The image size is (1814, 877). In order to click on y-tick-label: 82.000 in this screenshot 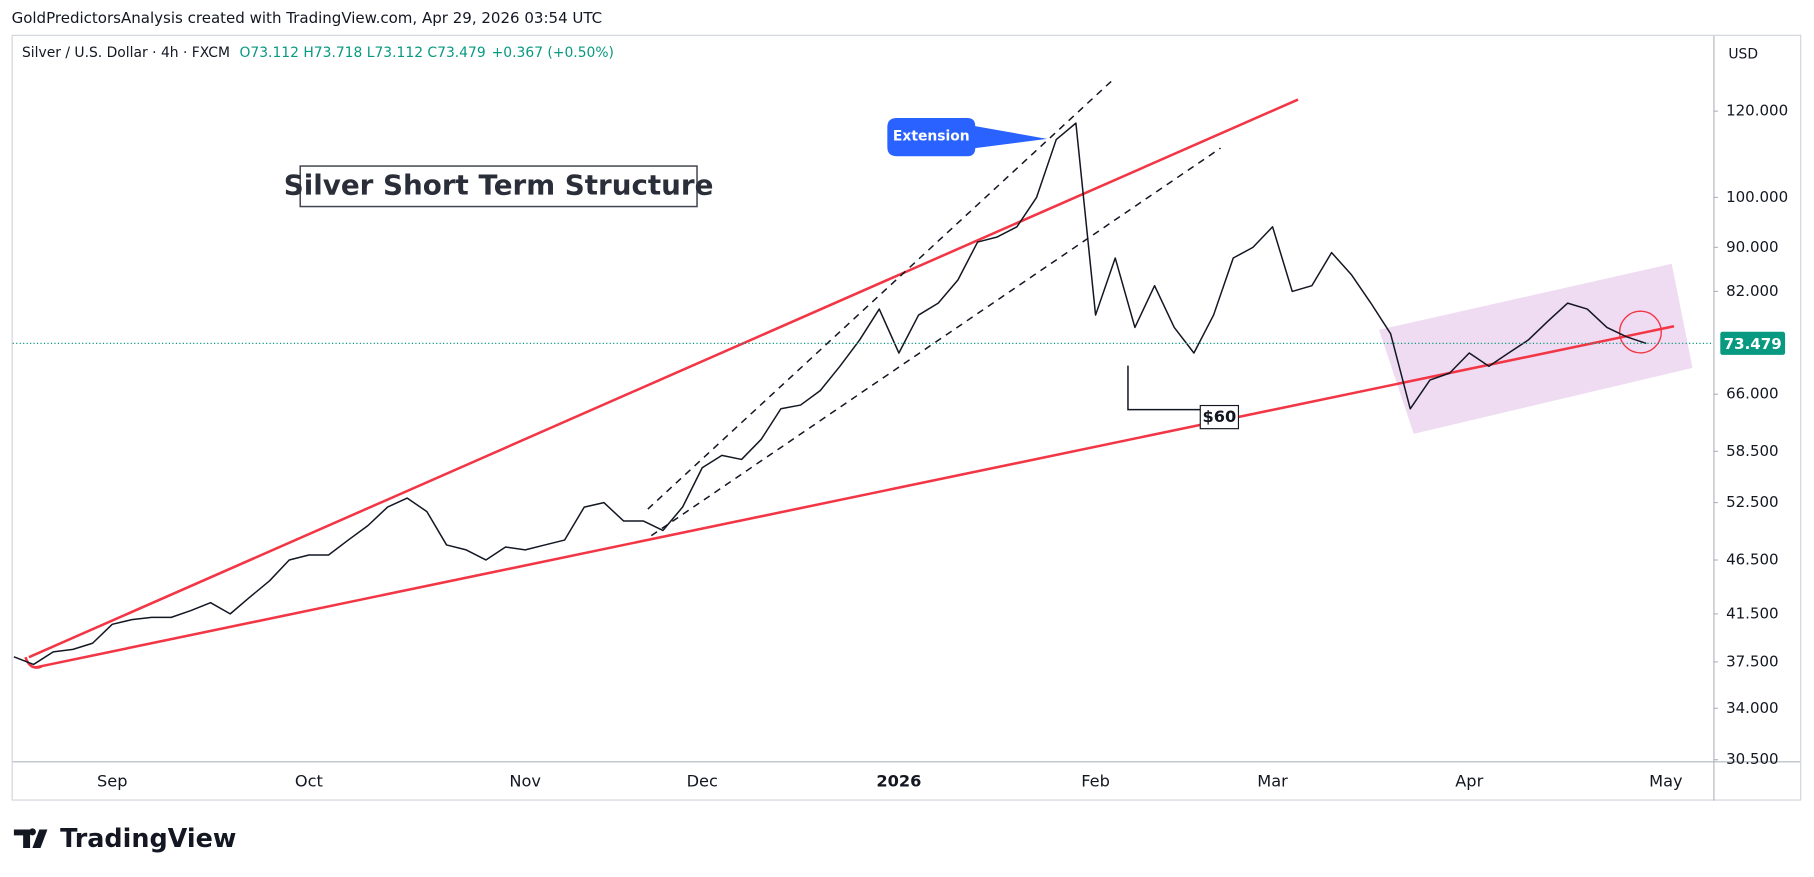, I will do `click(1752, 291)`.